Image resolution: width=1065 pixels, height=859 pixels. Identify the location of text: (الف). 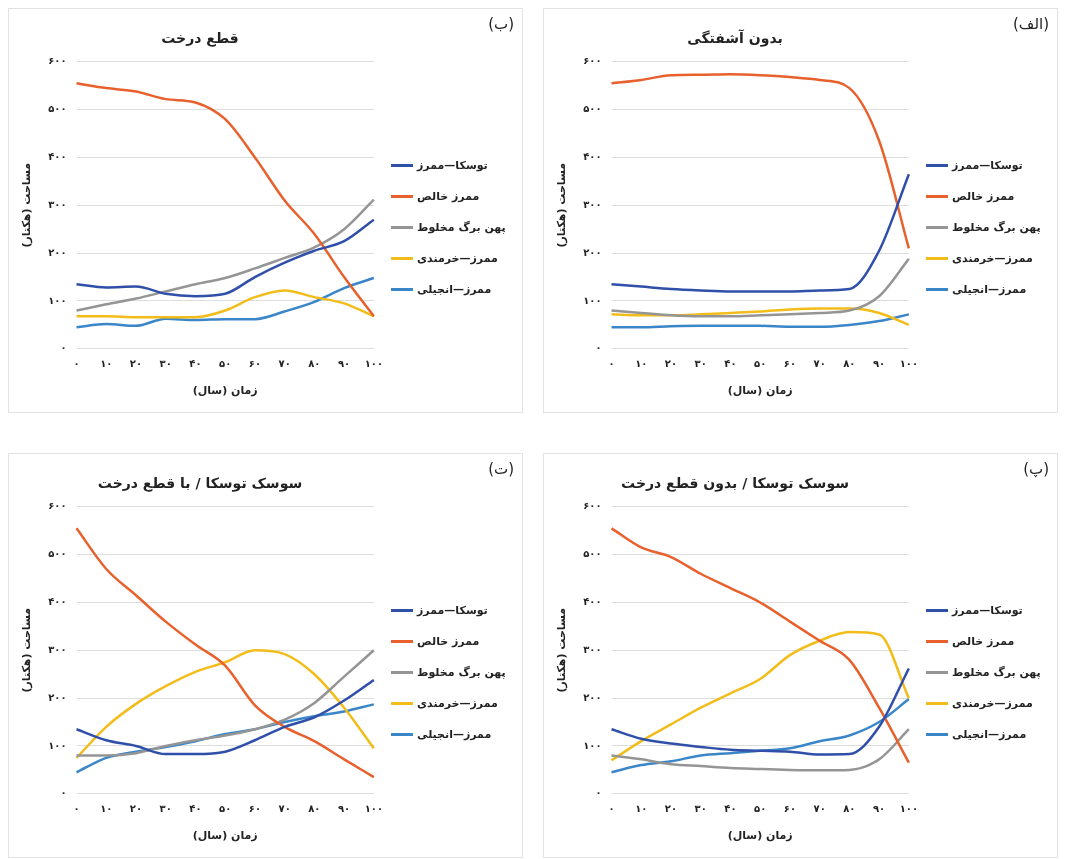
(1031, 24).